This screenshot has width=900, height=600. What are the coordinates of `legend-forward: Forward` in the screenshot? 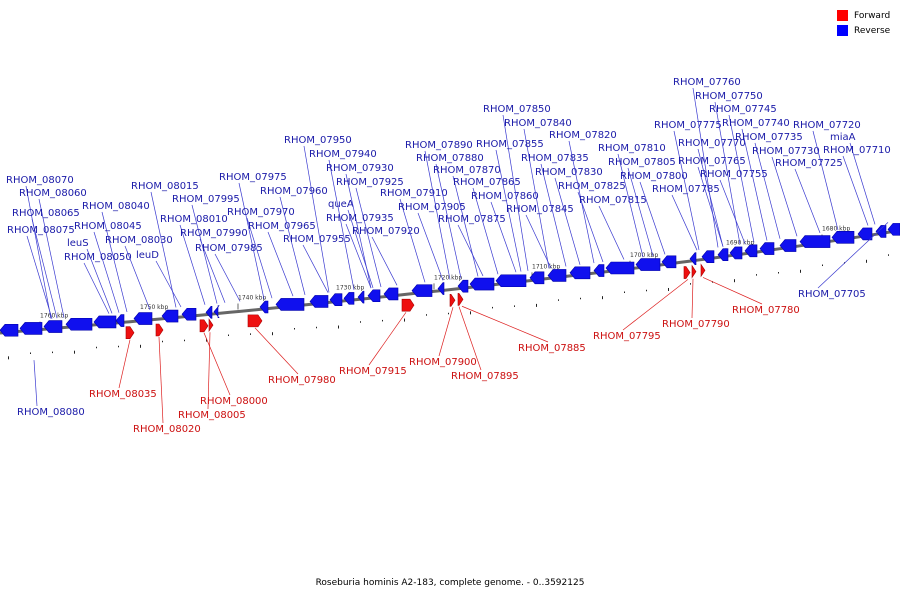 It's located at (863, 15).